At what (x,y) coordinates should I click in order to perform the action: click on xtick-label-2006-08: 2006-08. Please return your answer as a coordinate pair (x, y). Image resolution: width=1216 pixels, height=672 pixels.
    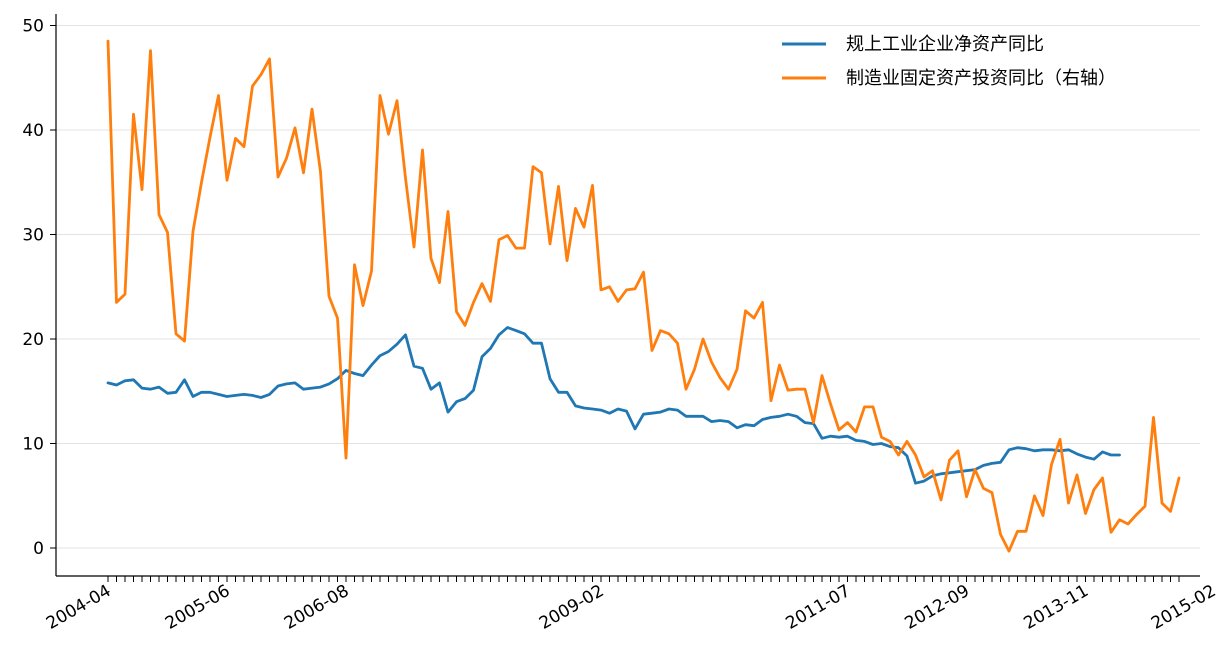
    Looking at the image, I should click on (317, 607).